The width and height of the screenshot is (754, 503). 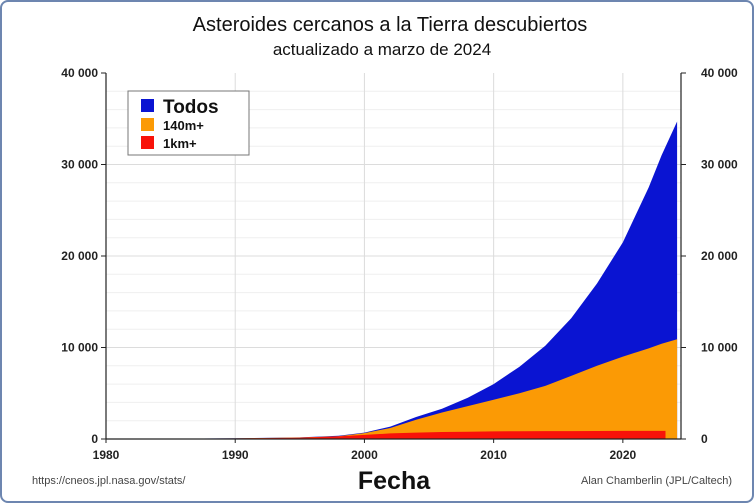 I want to click on source-url: https://cneos.jpl.nasa.gov/stats/, so click(x=109, y=481).